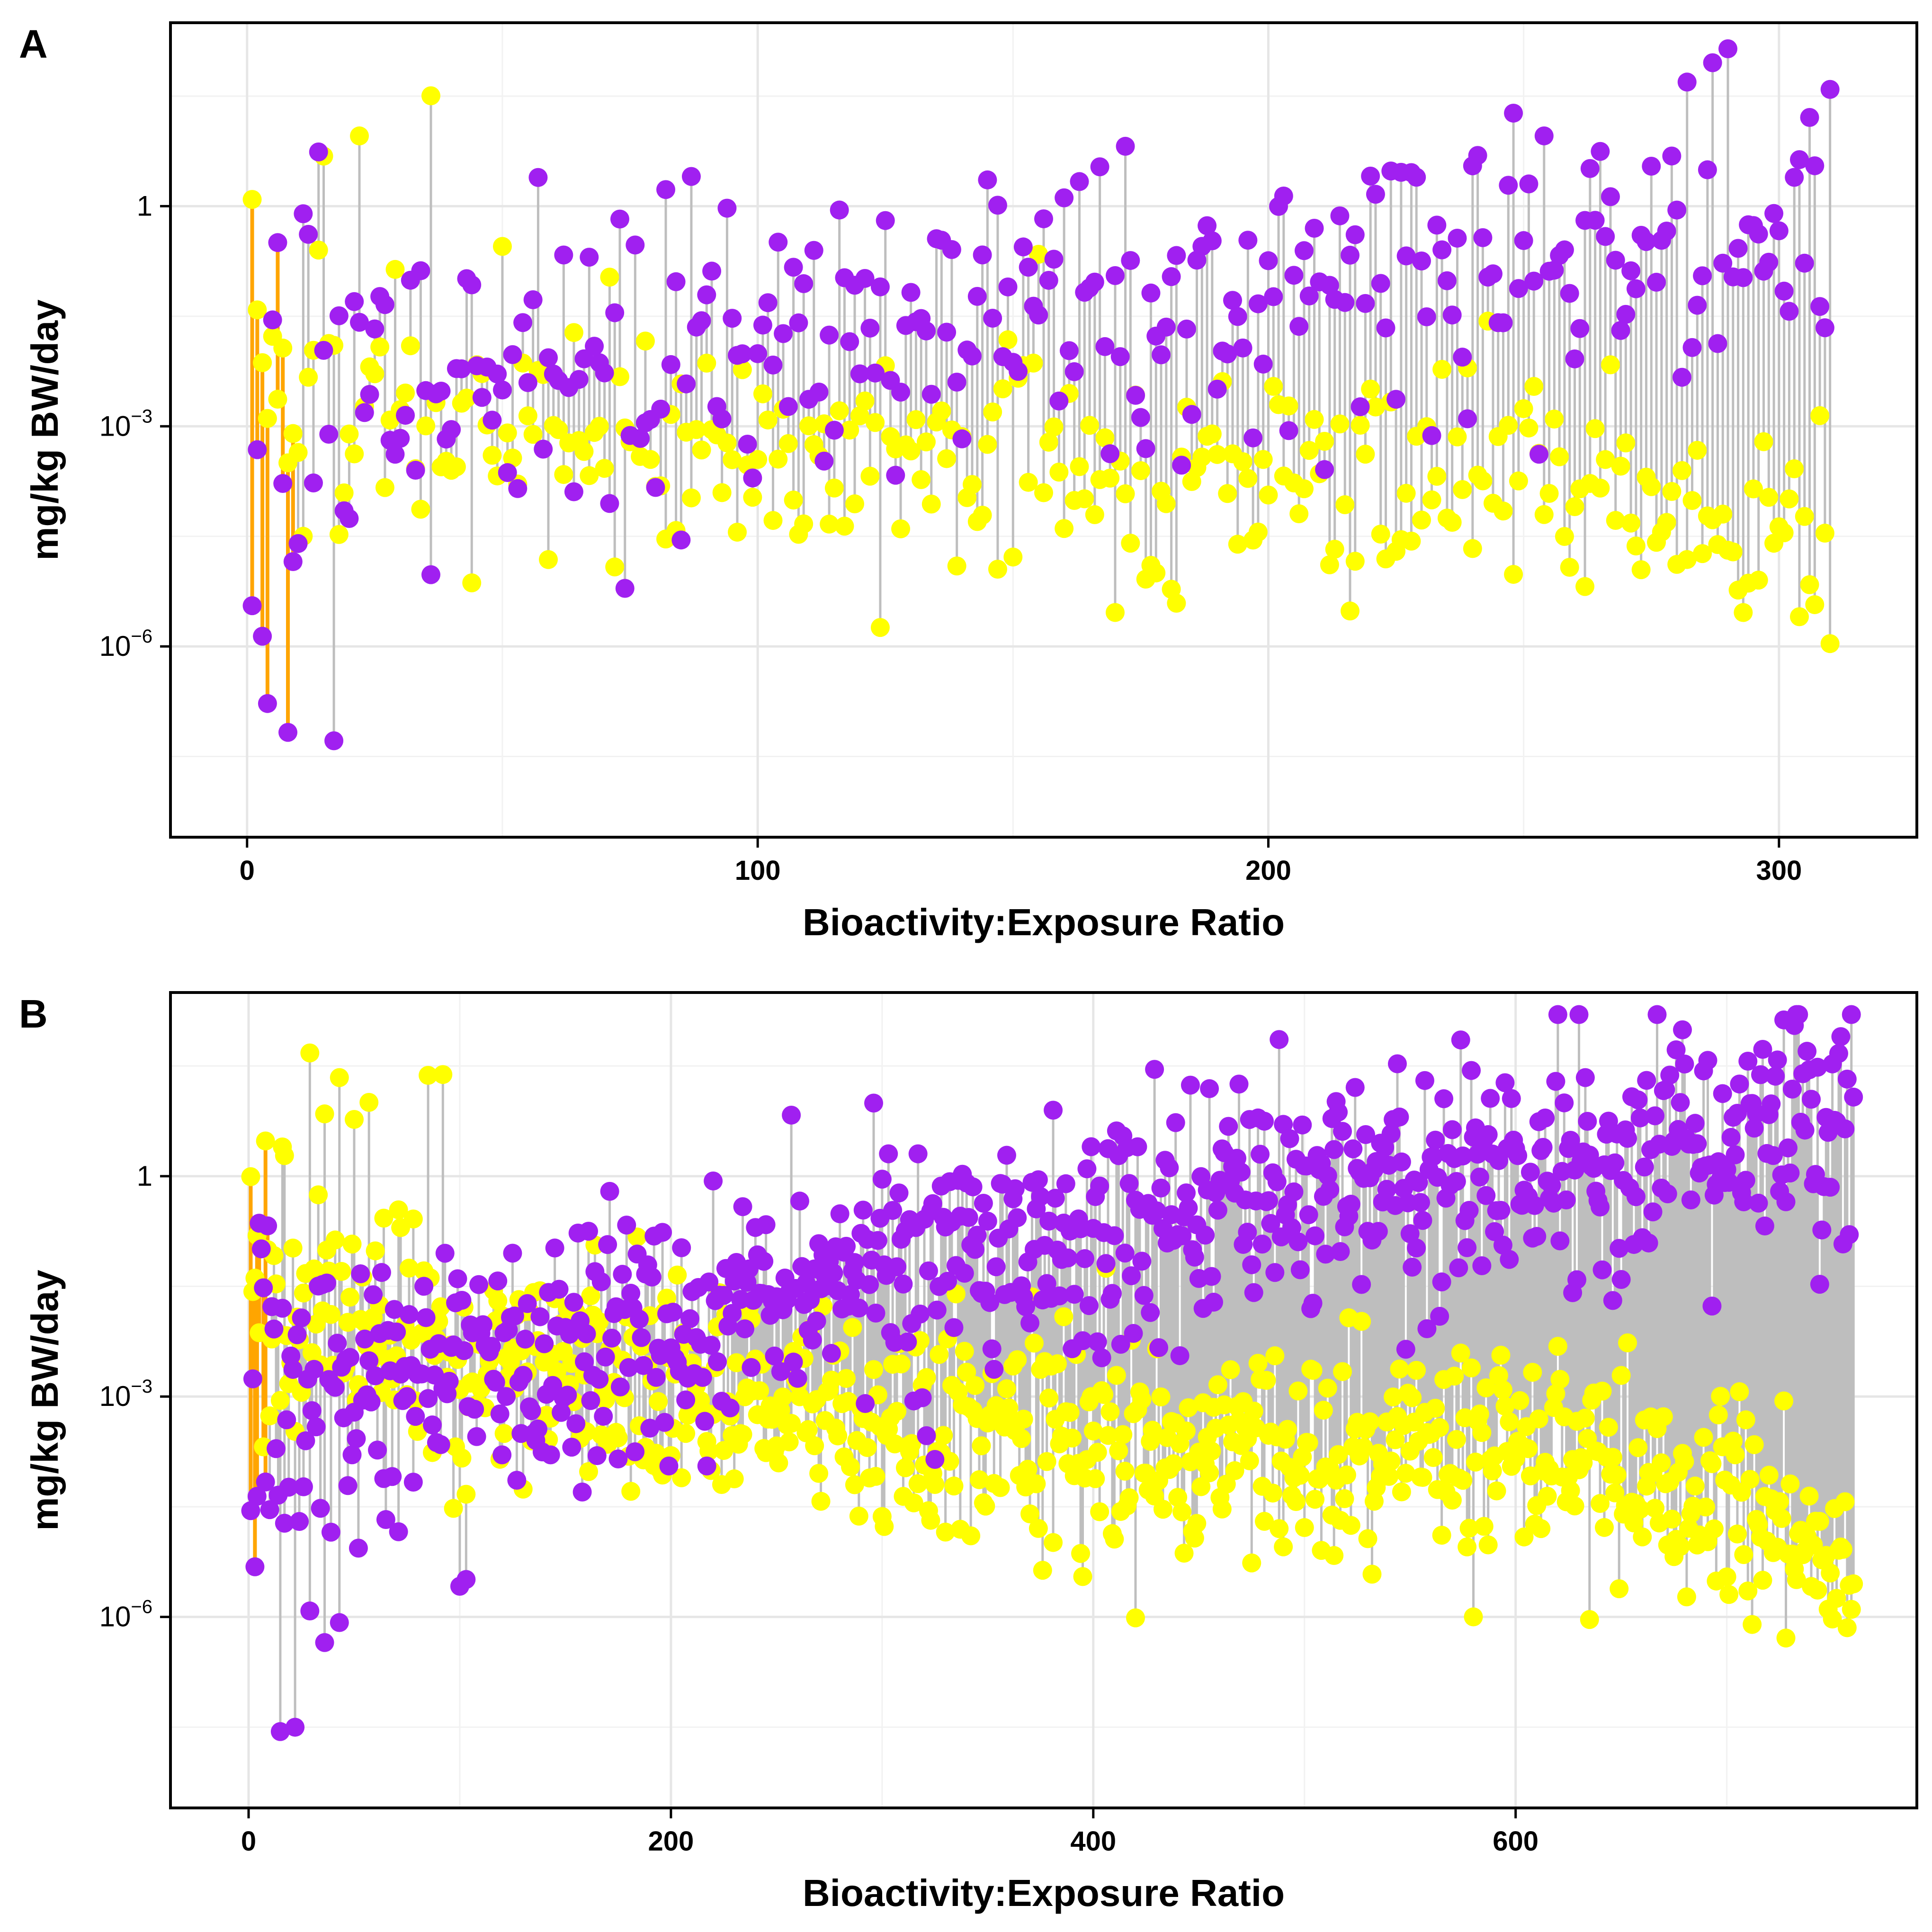  Describe the element at coordinates (1044, 922) in the screenshot. I see `panel-a-x-axis-title: Bioactivity:Exposure Ratio` at that location.